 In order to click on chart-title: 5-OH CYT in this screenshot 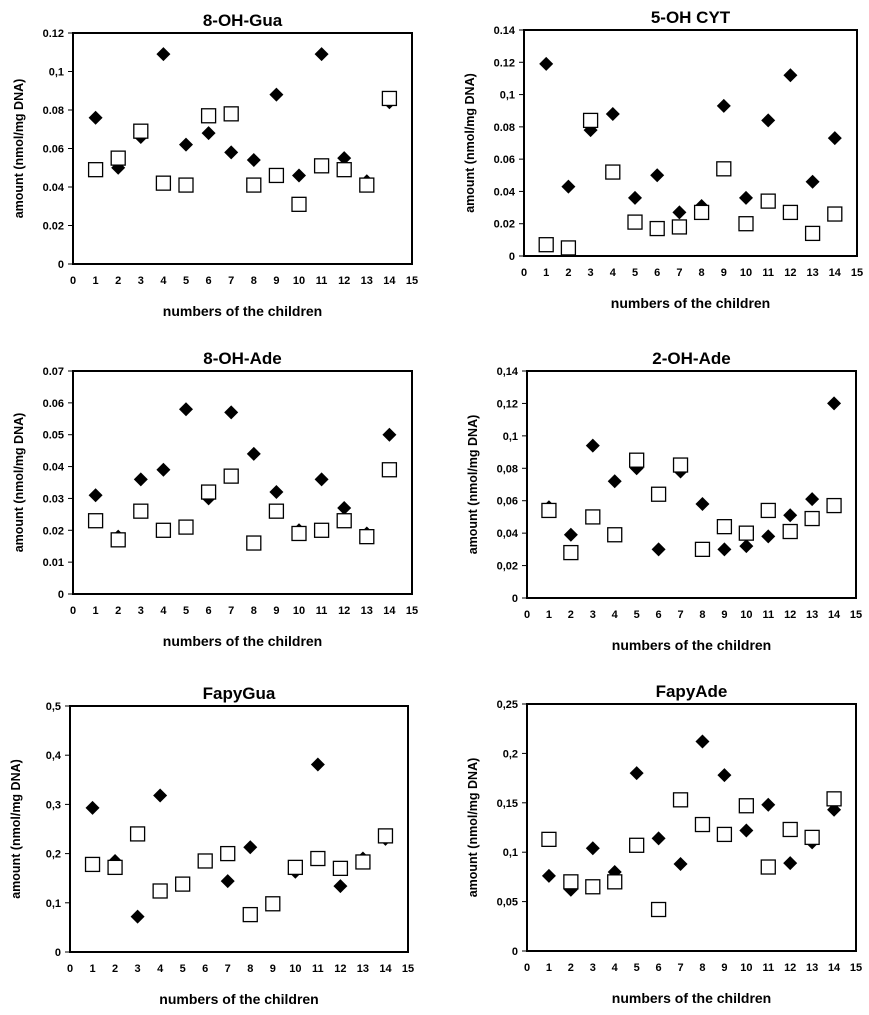, I will do `click(691, 17)`.